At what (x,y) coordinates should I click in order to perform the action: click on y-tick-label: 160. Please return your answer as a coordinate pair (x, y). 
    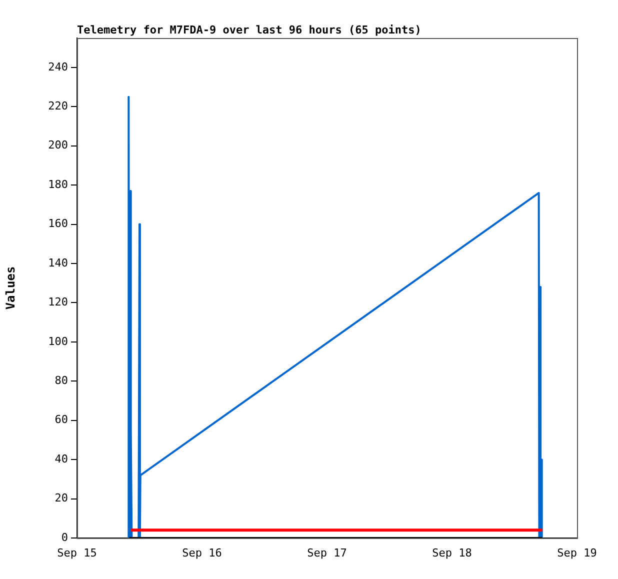
    Looking at the image, I should click on (58, 223).